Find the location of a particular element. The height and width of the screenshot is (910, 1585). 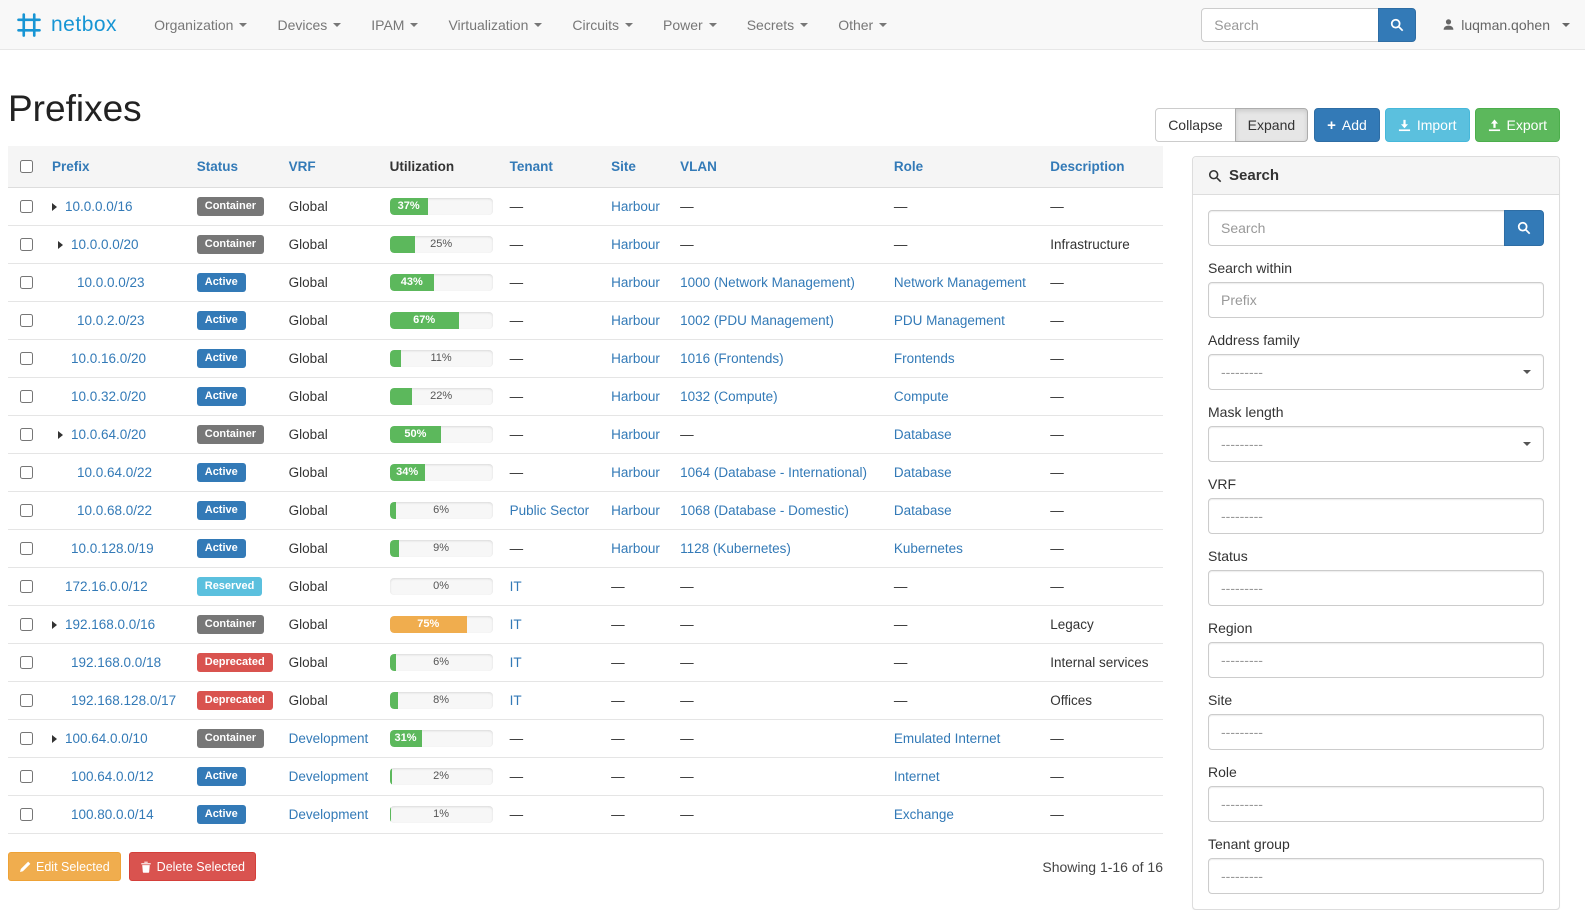

prefix-link: 10.0.2.0/23 is located at coordinates (111, 320).